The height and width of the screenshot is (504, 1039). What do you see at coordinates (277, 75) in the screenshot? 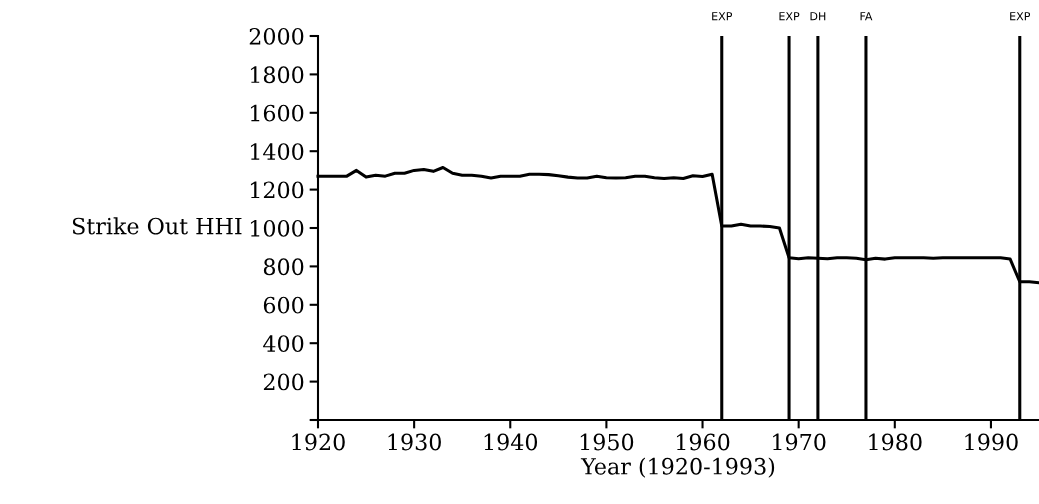
I see `y-tick-label: 1800` at bounding box center [277, 75].